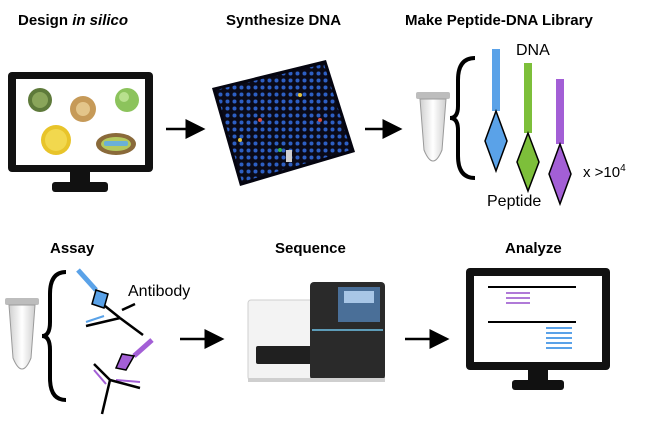 This screenshot has height=428, width=649. What do you see at coordinates (73, 20) in the screenshot?
I see `step-title-design: Design in silico` at bounding box center [73, 20].